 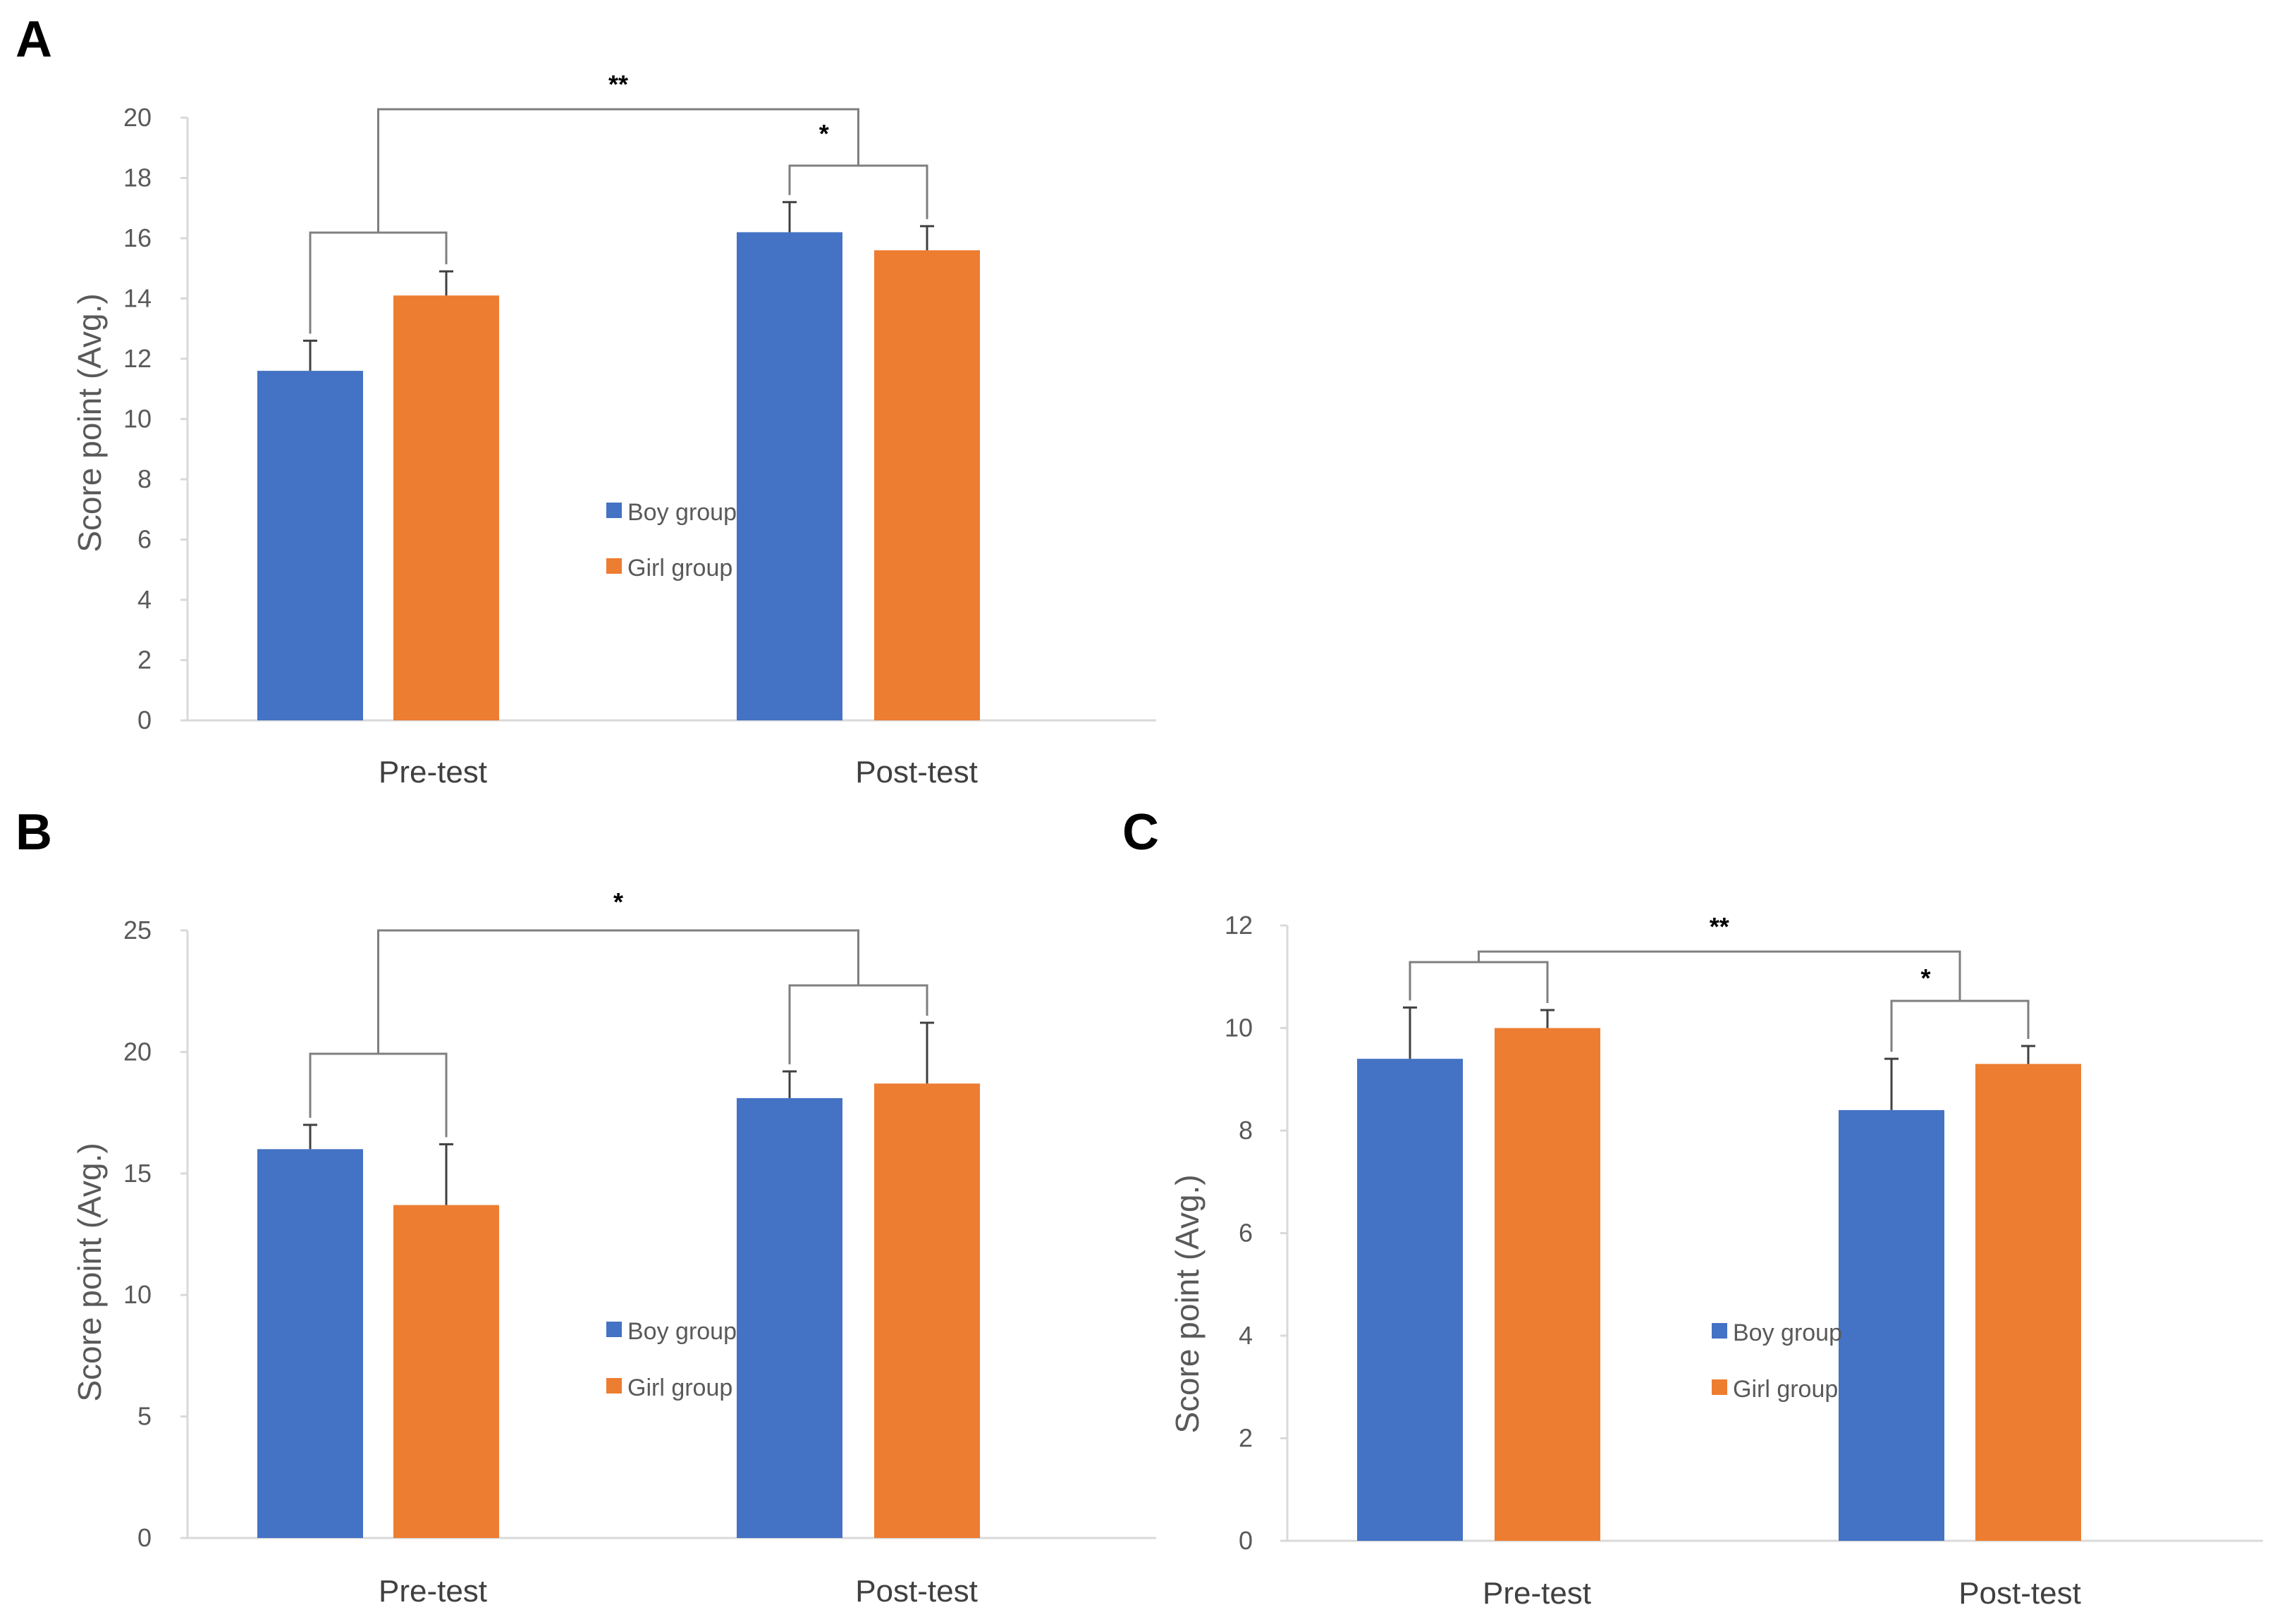 What do you see at coordinates (155, 419) in the screenshot?
I see `y-ticks: 0 2 4 6 8 10 12 14 16 18 20` at bounding box center [155, 419].